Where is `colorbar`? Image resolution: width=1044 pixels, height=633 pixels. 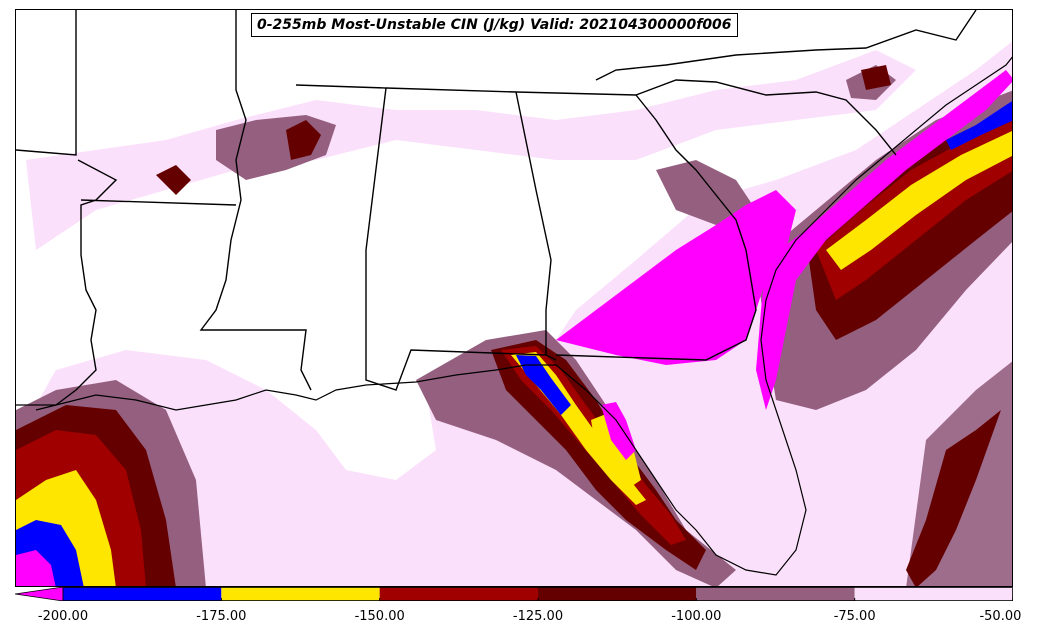 colorbar is located at coordinates (514, 594).